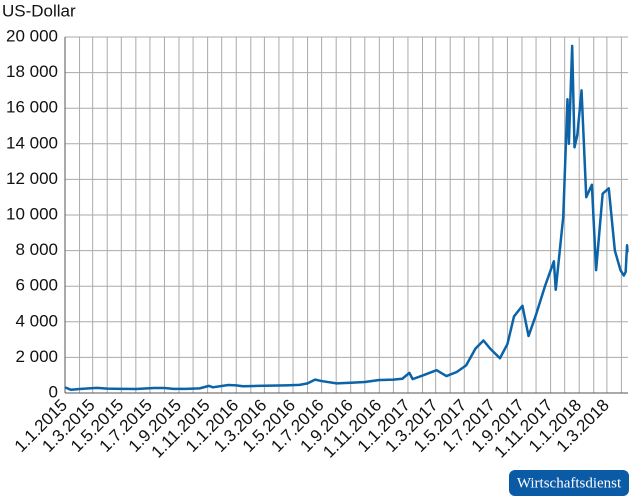 The image size is (630, 503). Describe the element at coordinates (32, 178) in the screenshot. I see `y-tick-label: 12 000` at that location.